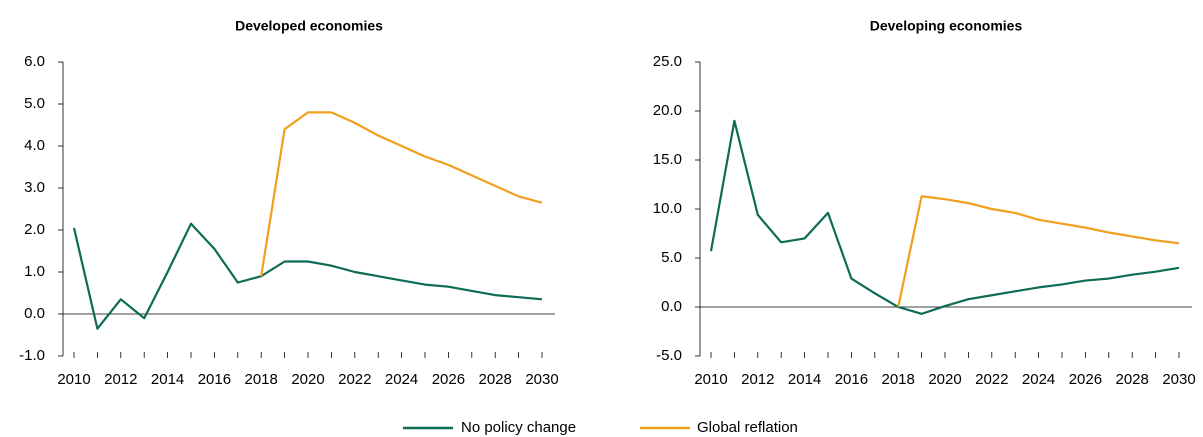 The height and width of the screenshot is (437, 1203). What do you see at coordinates (34, 271) in the screenshot?
I see `y-tick-label: 1.0` at bounding box center [34, 271].